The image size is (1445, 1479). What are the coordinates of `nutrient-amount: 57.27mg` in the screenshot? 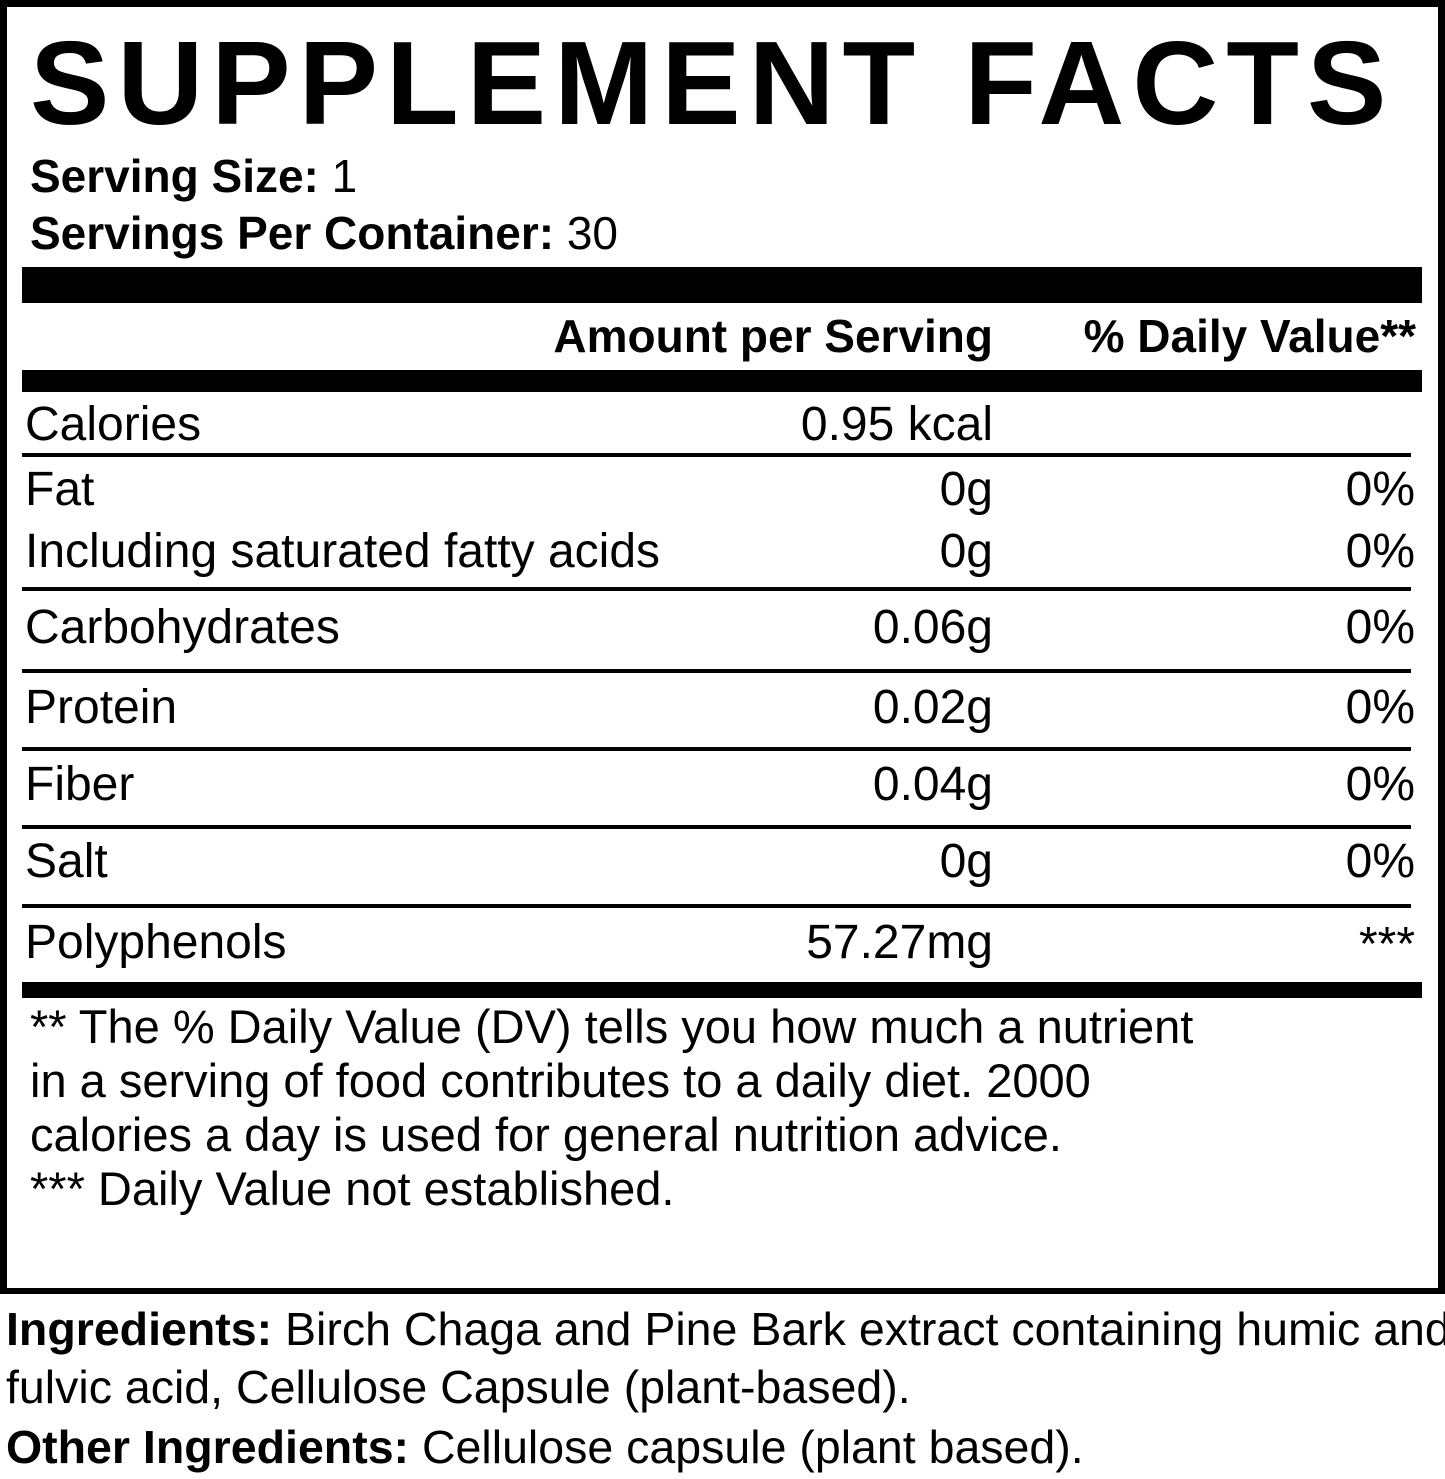 It's located at (899, 942).